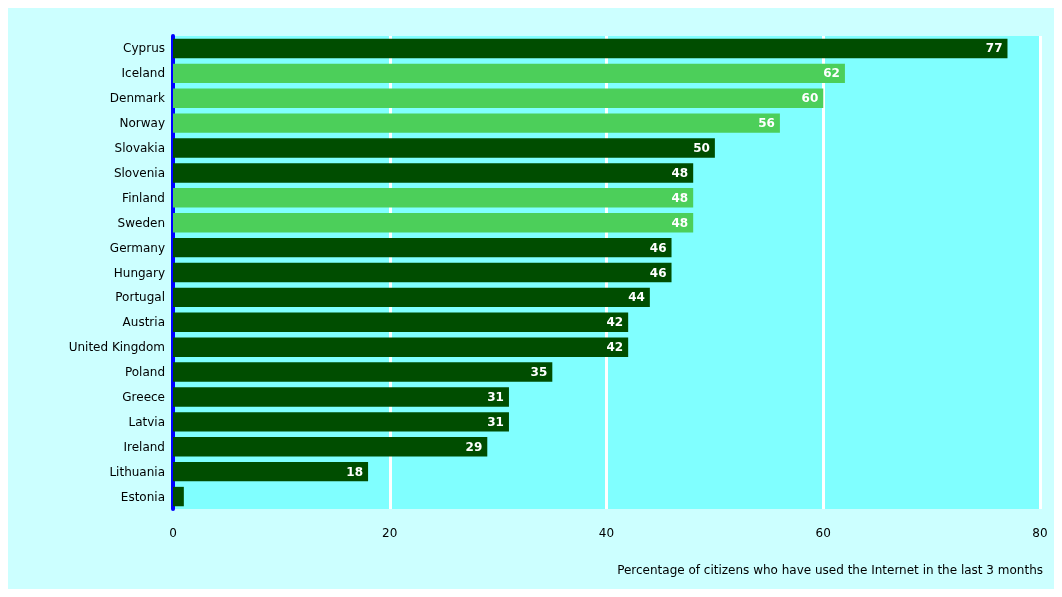  I want to click on data-label: 62, so click(831, 73).